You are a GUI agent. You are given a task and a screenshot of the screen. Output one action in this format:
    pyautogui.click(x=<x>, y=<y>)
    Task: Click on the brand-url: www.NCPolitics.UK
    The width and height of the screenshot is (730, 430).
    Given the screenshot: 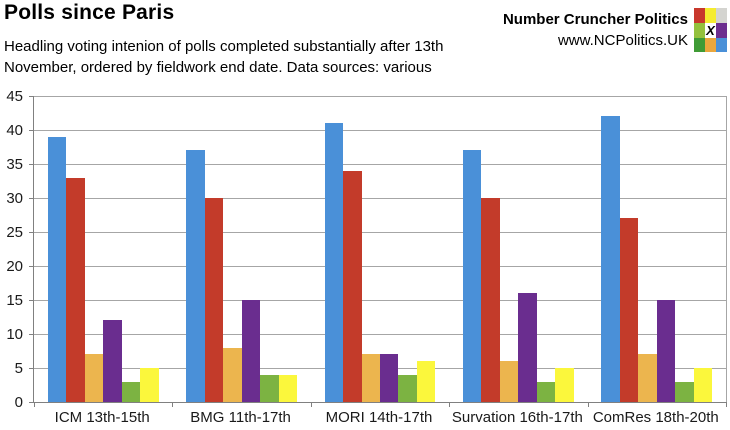 What is the action you would take?
    pyautogui.click(x=622, y=40)
    